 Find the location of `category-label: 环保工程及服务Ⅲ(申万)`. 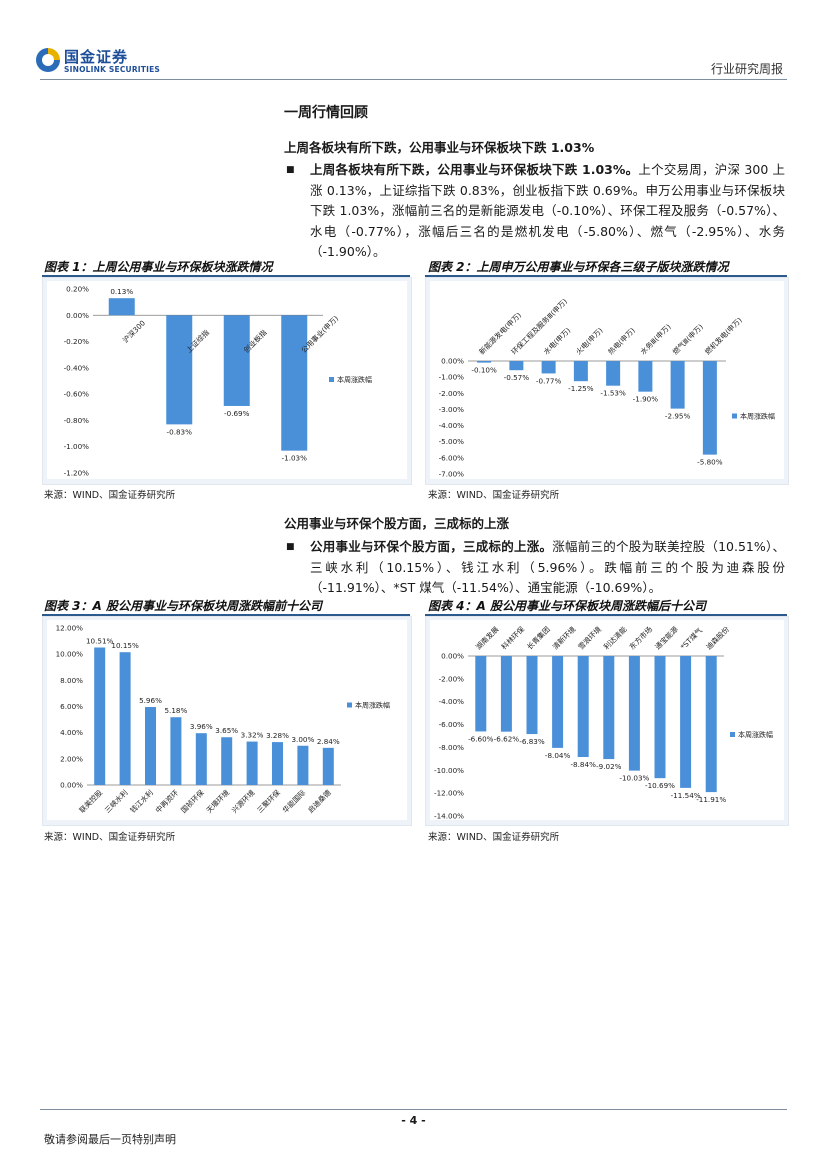

category-label: 环保工程及服务Ⅲ(申万) is located at coordinates (539, 327).